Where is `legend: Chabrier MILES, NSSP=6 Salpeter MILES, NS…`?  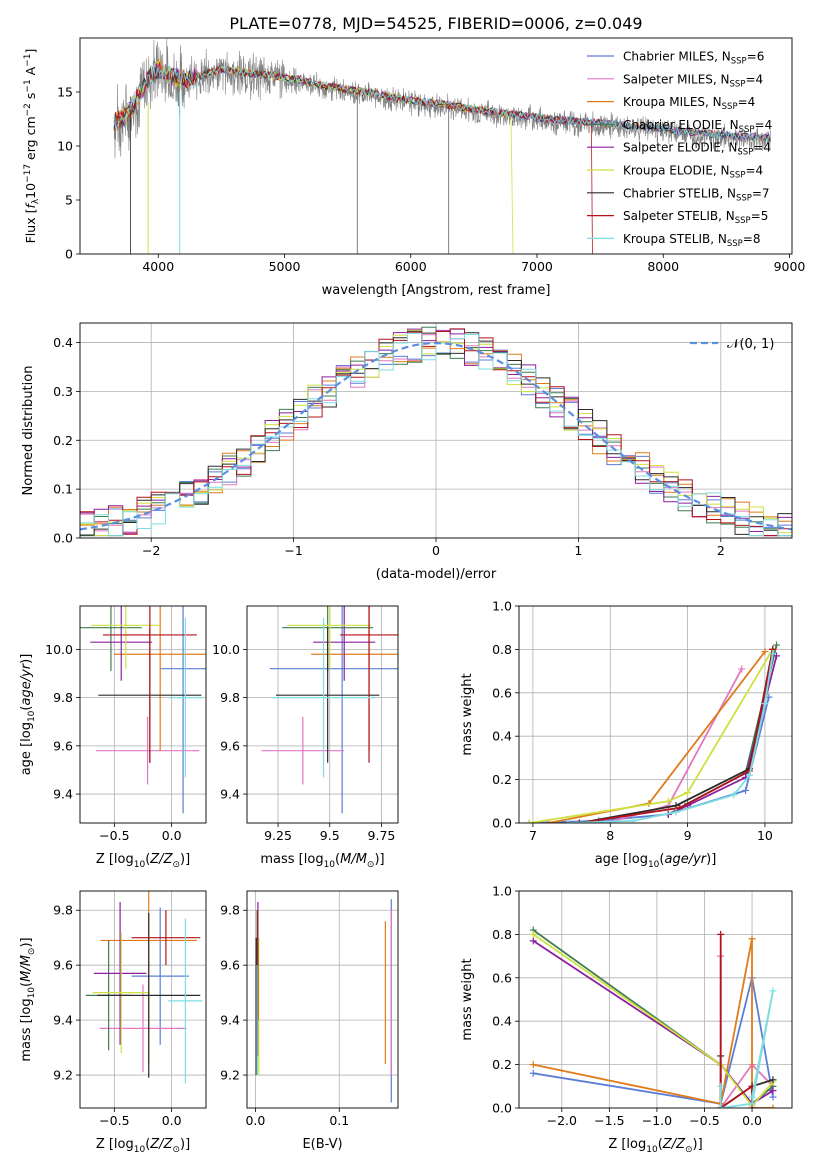
legend: Chabrier MILES, NSSP=6 Salpeter MILES, NS… is located at coordinates (679, 149).